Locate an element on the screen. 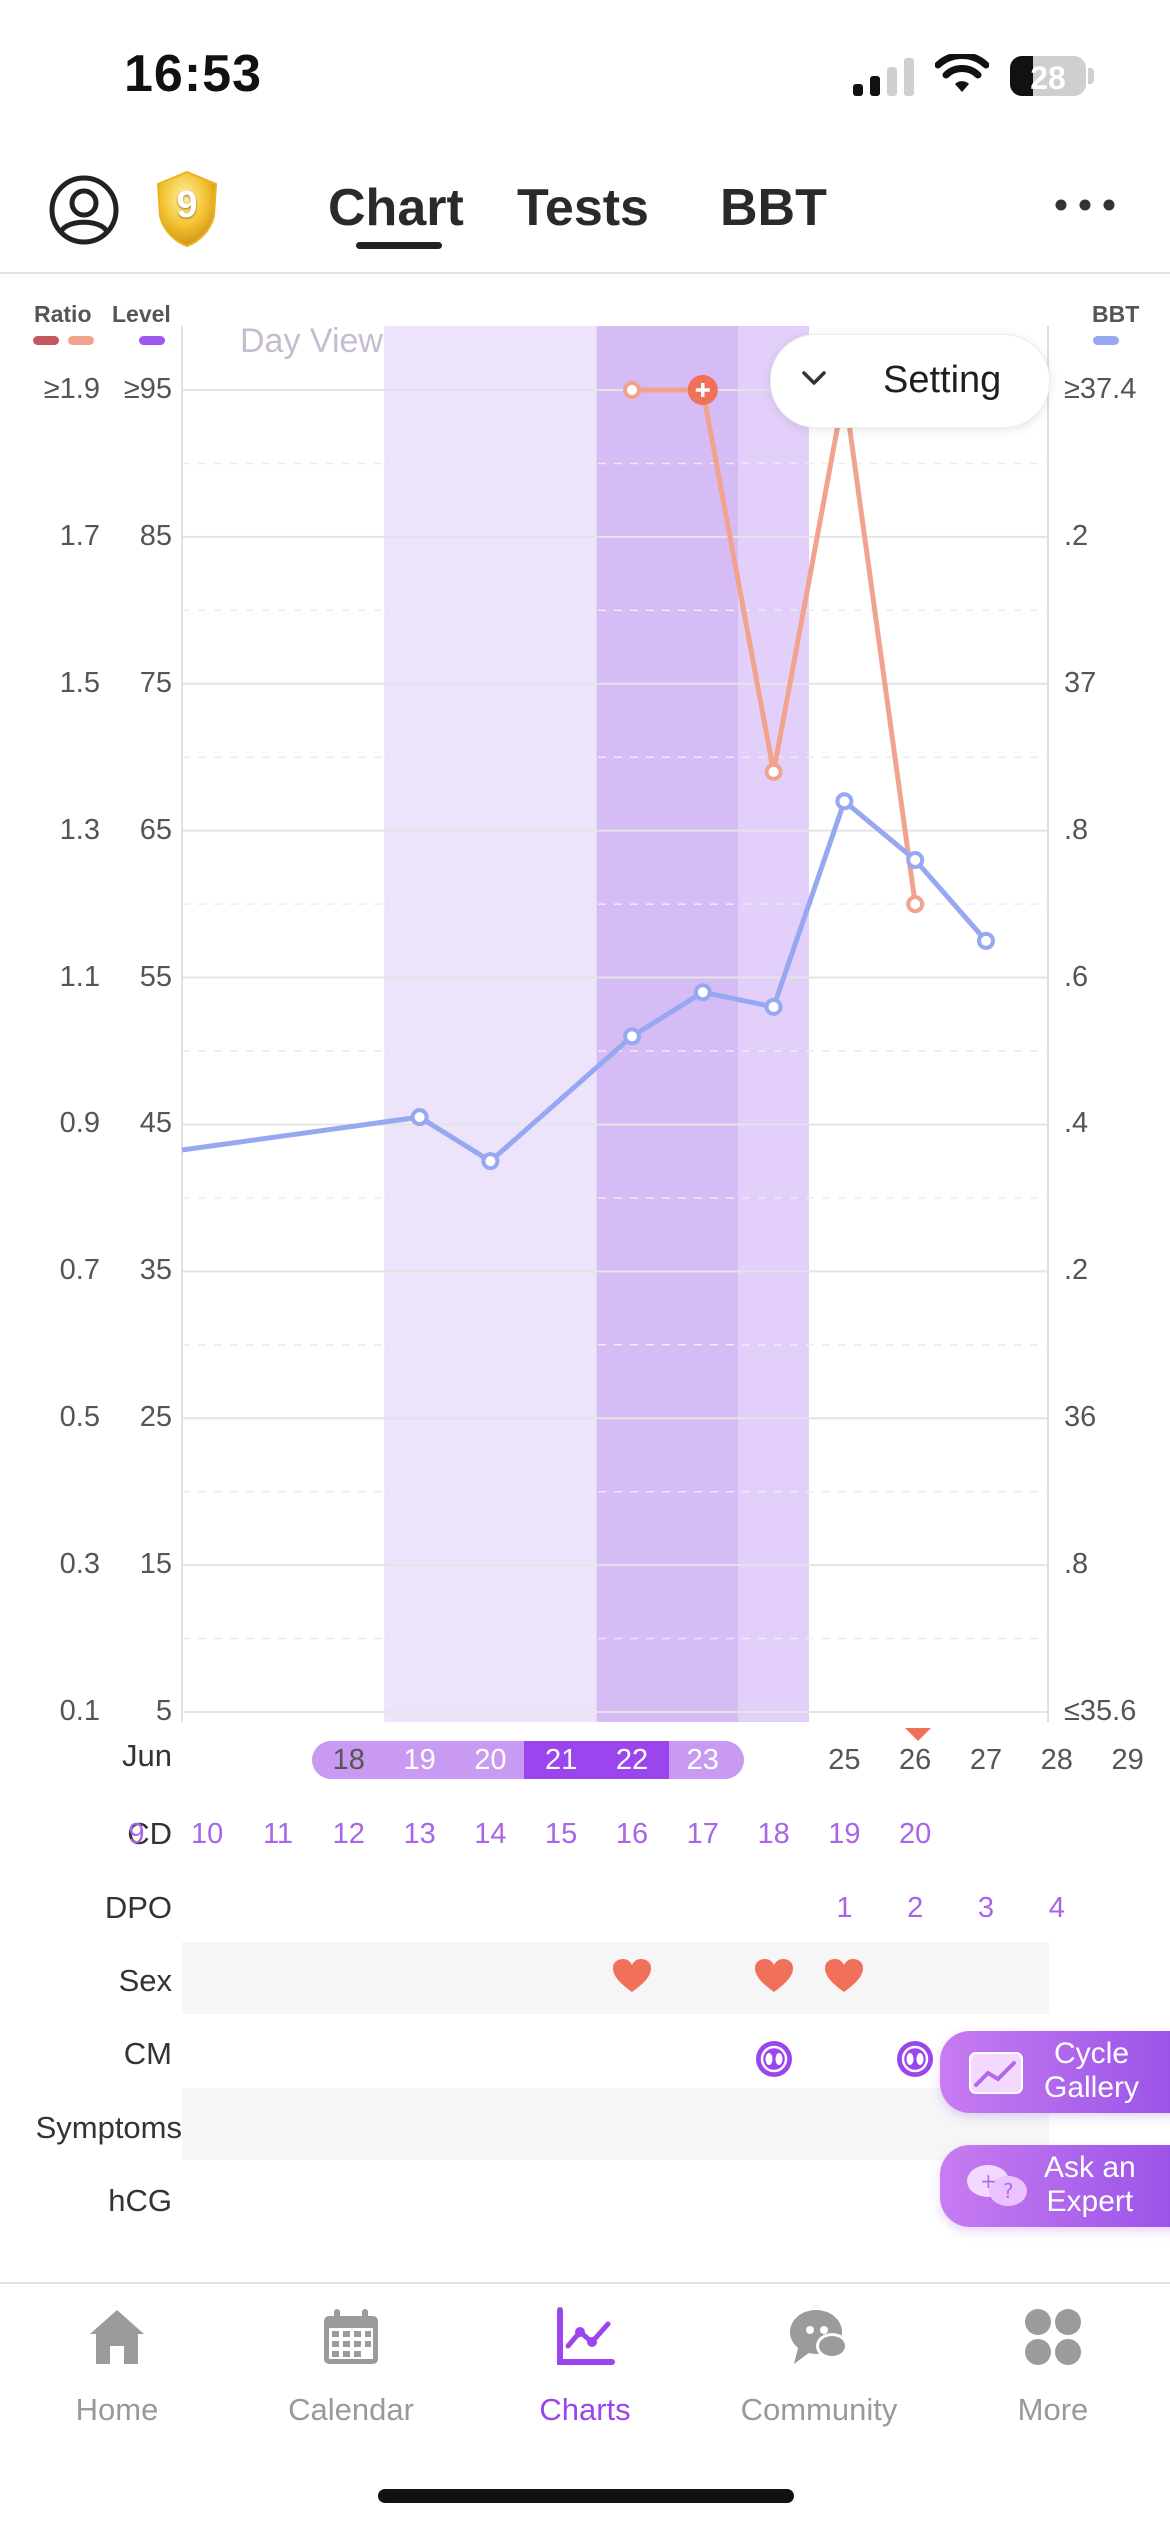 The image size is (1170, 2532). level-tick-label: 85 is located at coordinates (155, 535).